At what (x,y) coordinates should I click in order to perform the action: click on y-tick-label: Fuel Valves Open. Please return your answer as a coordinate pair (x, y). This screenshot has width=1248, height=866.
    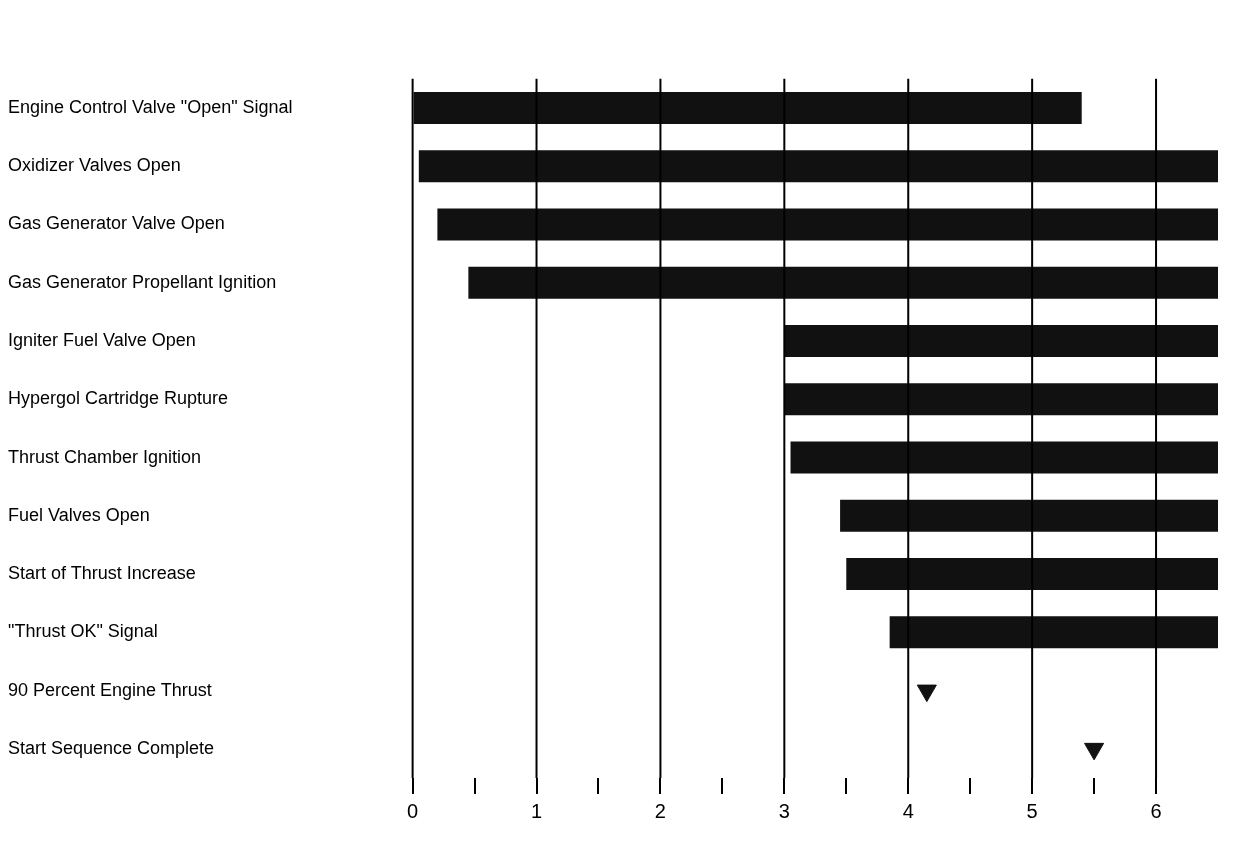
    Looking at the image, I should click on (79, 514).